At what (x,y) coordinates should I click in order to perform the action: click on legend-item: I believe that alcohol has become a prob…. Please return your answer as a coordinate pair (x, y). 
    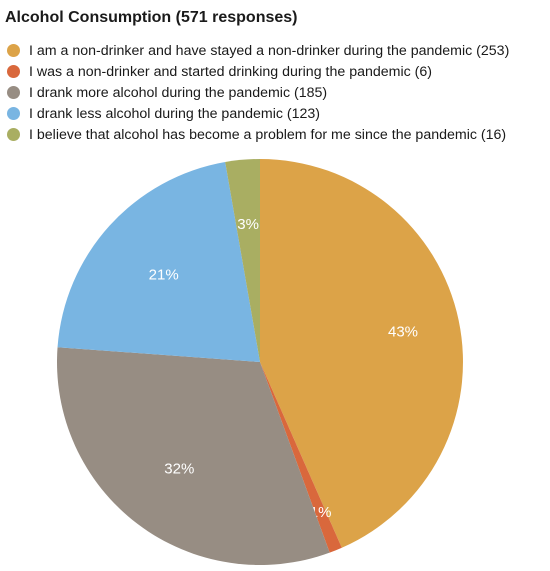
    Looking at the image, I should click on (258, 134).